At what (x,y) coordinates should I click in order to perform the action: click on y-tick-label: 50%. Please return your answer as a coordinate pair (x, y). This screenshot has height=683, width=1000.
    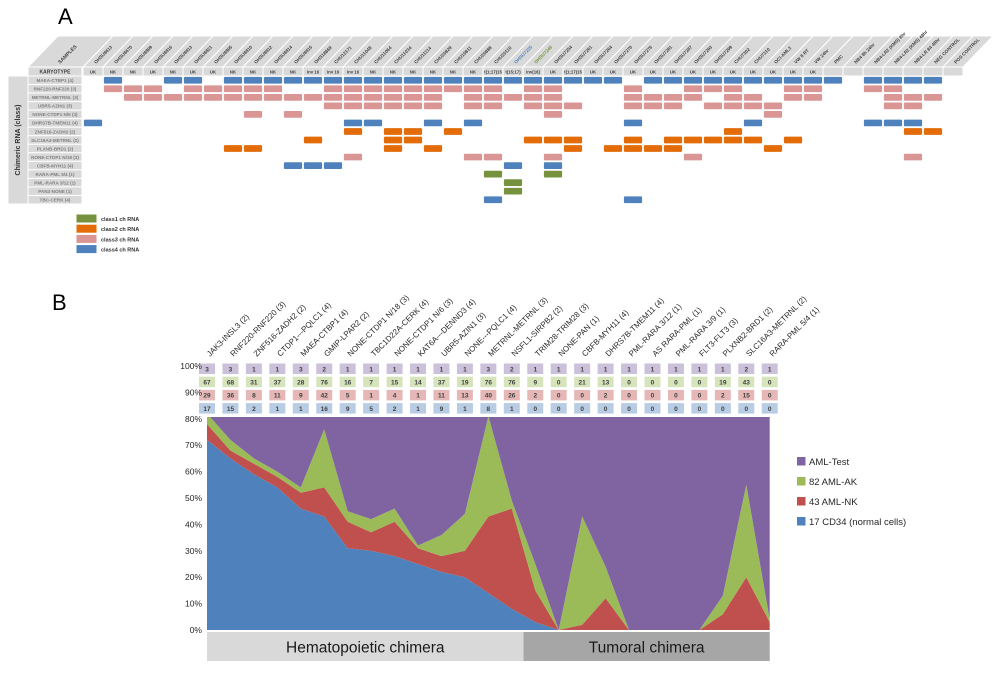
    Looking at the image, I should click on (193, 498).